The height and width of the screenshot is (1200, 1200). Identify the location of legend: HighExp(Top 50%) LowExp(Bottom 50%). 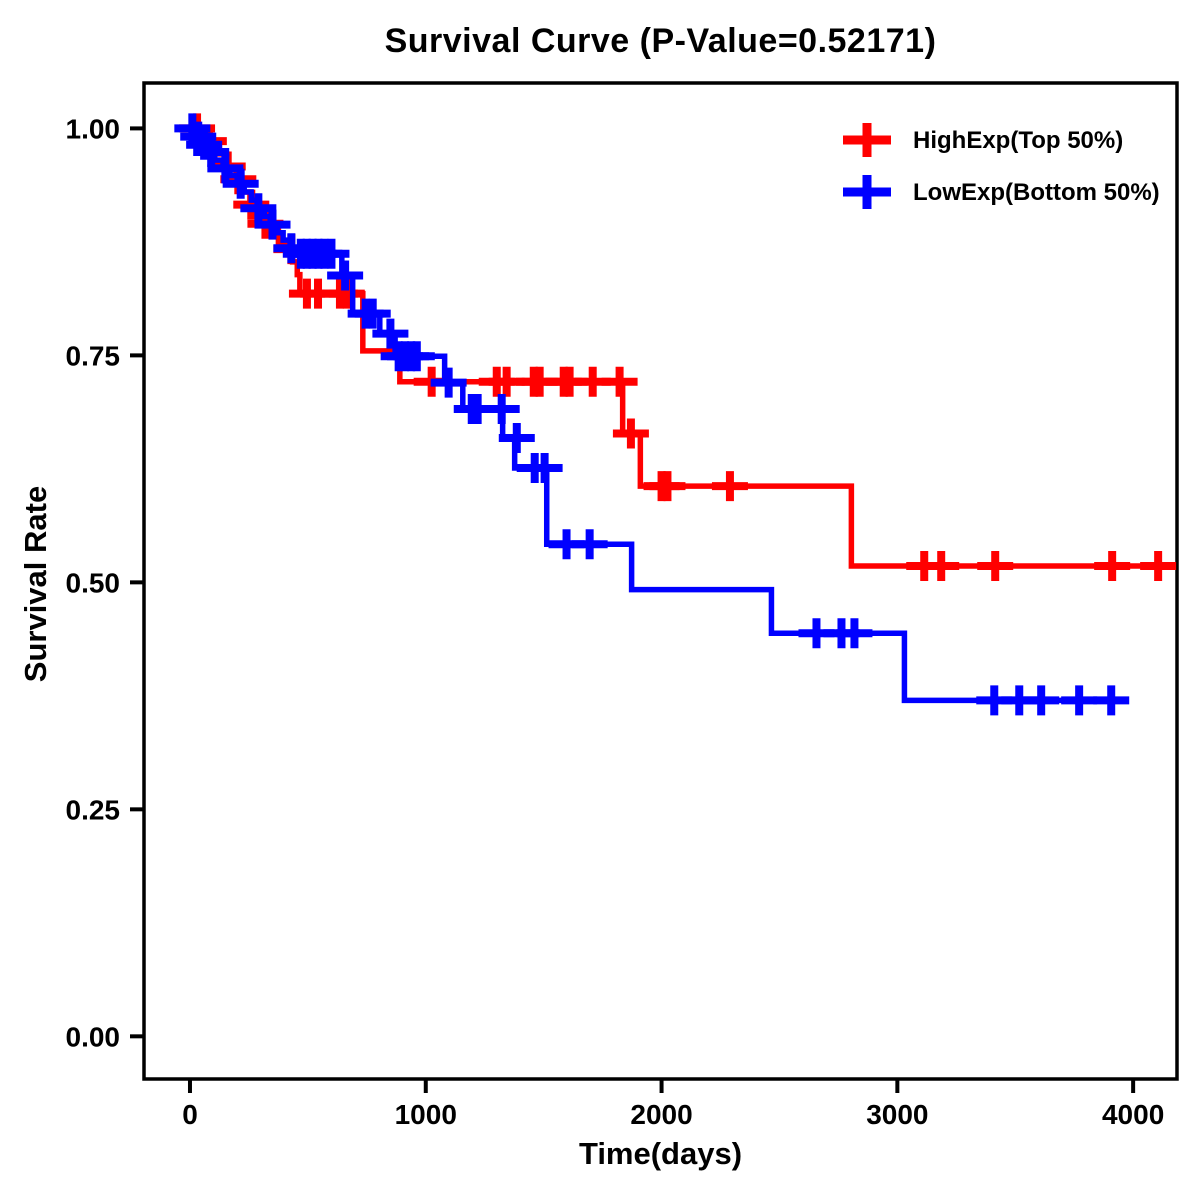
(1001, 166).